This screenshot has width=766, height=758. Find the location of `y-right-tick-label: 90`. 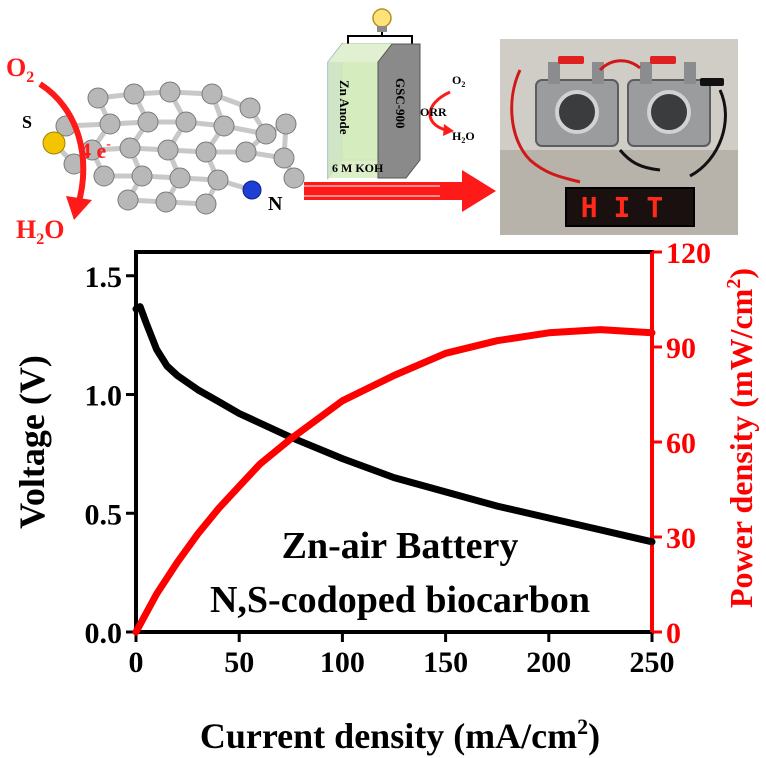

y-right-tick-label: 90 is located at coordinates (681, 348).